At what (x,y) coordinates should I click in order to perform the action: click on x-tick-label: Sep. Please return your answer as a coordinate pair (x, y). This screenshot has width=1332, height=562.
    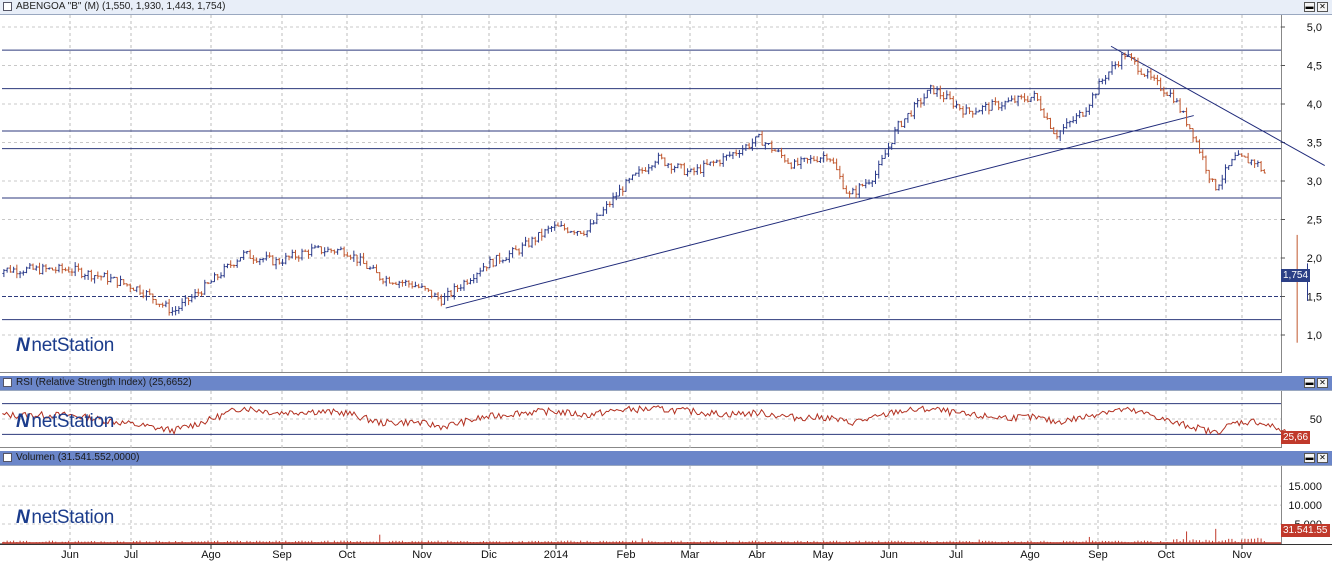
    Looking at the image, I should click on (282, 555).